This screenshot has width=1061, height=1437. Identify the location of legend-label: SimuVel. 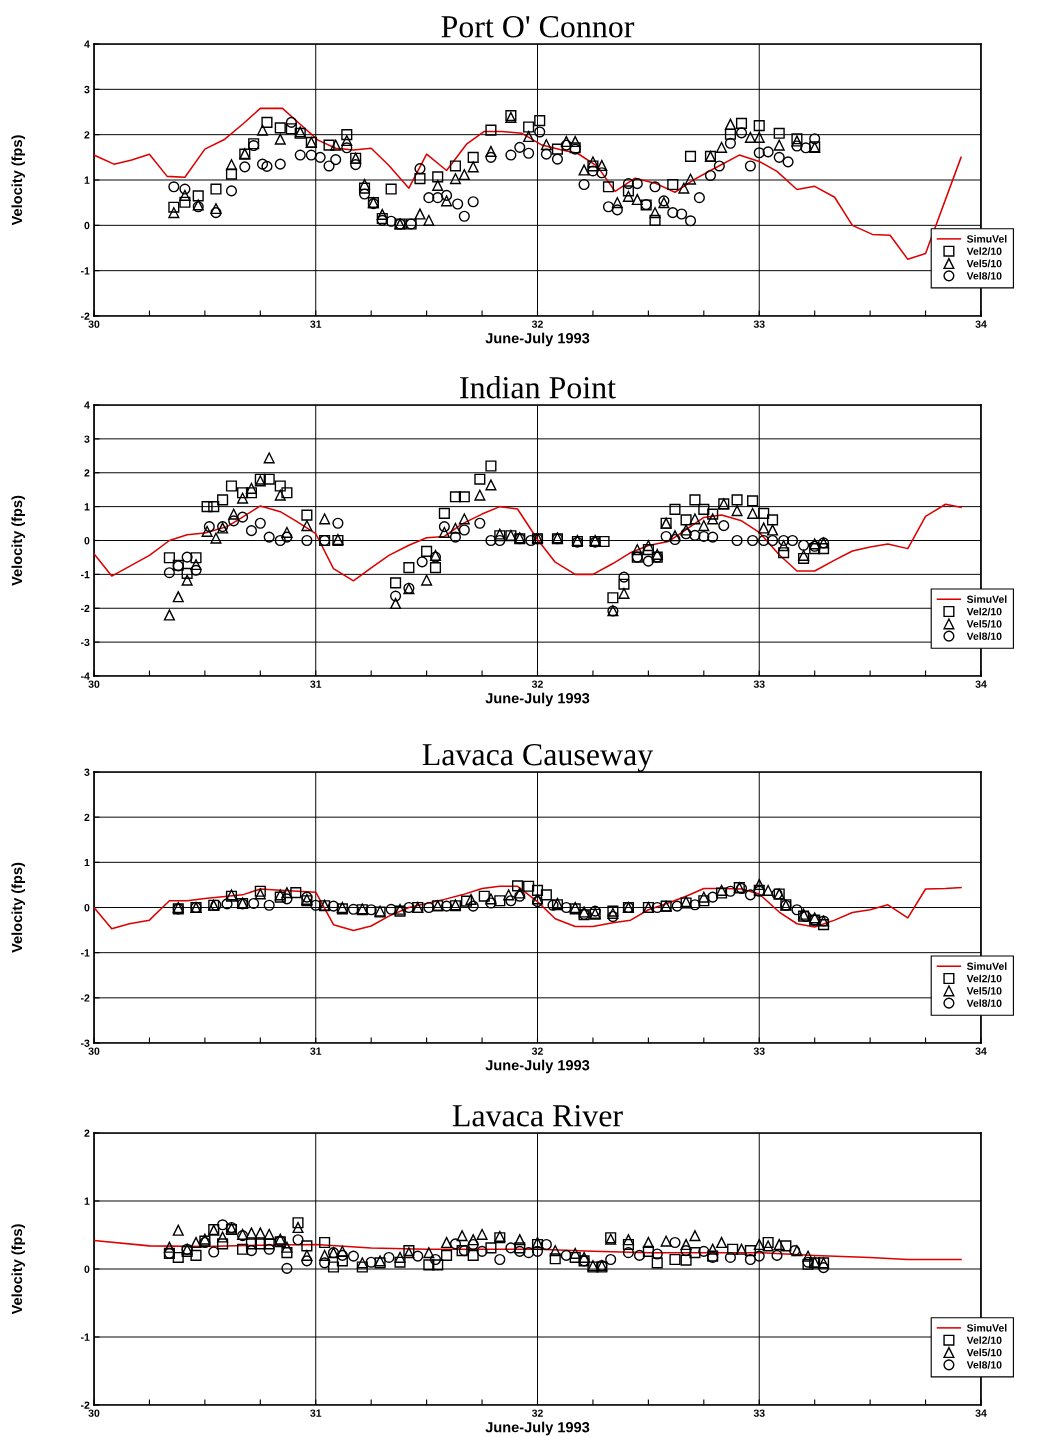
(986, 1327).